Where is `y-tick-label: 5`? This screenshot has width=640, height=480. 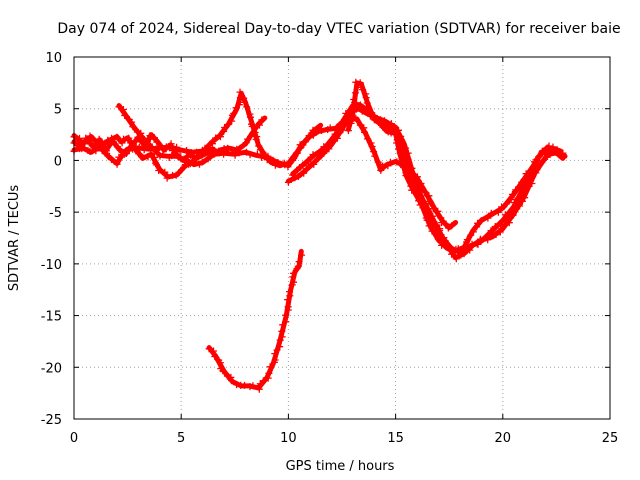
y-tick-label: 5 is located at coordinates (58, 110).